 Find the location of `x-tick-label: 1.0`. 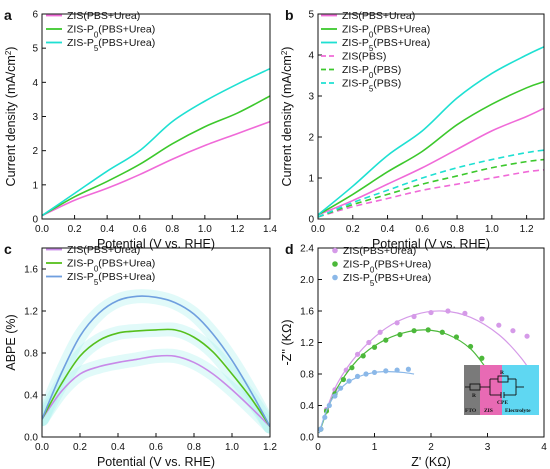

x-tick-label: 1.0 is located at coordinates (492, 229).